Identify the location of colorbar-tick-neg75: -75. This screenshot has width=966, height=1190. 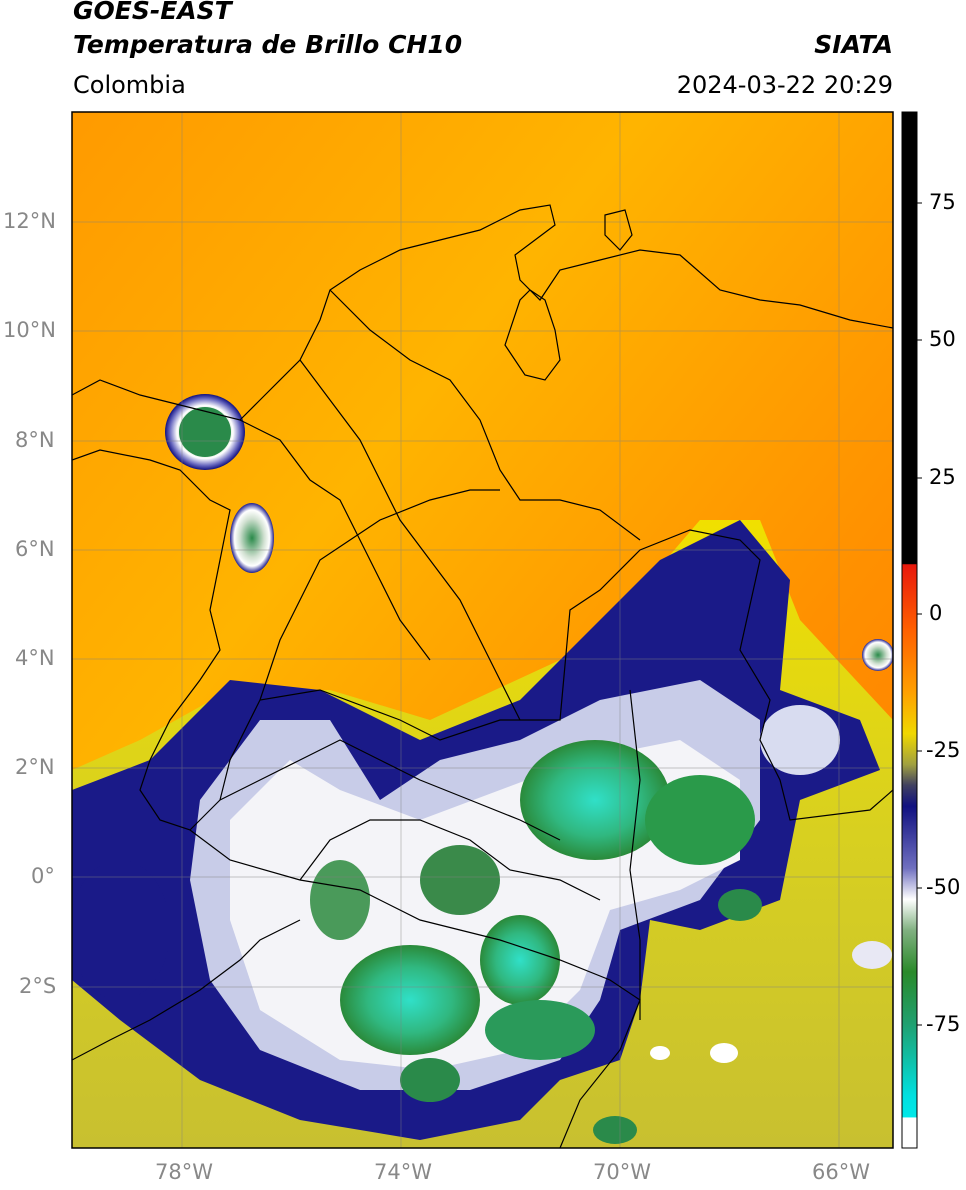
(943, 1024).